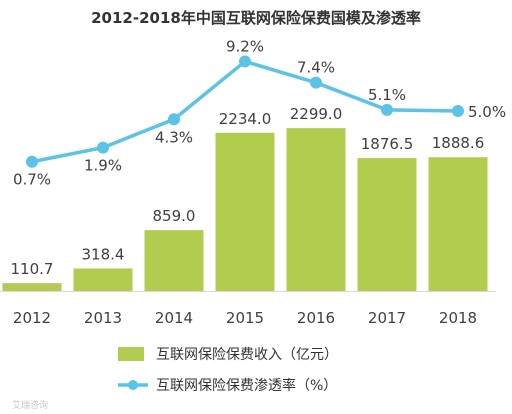 The image size is (512, 414). Describe the element at coordinates (245, 61) in the screenshot. I see `line-point-2015` at that location.